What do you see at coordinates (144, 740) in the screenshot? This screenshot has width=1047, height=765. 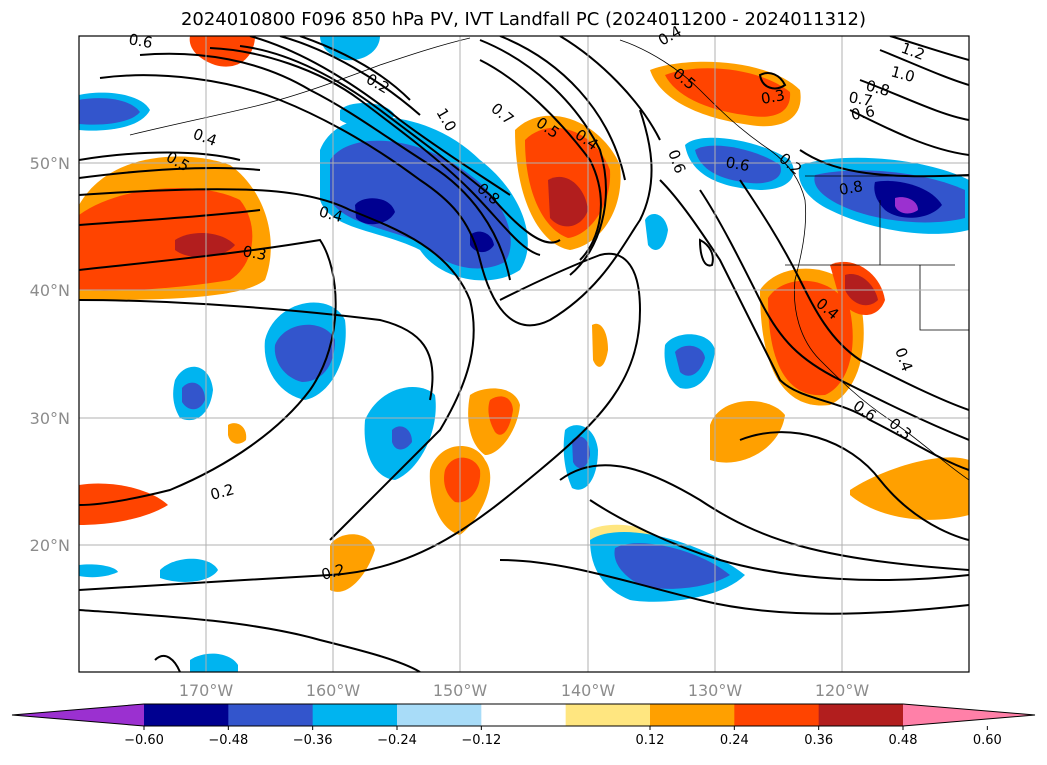 I see `colorbar-tick-label: −0.60` at bounding box center [144, 740].